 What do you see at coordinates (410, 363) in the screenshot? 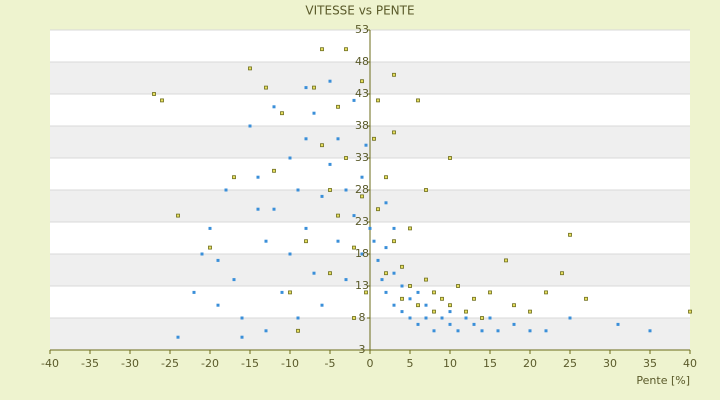
I see `x-tick-label: 5` at bounding box center [410, 363].